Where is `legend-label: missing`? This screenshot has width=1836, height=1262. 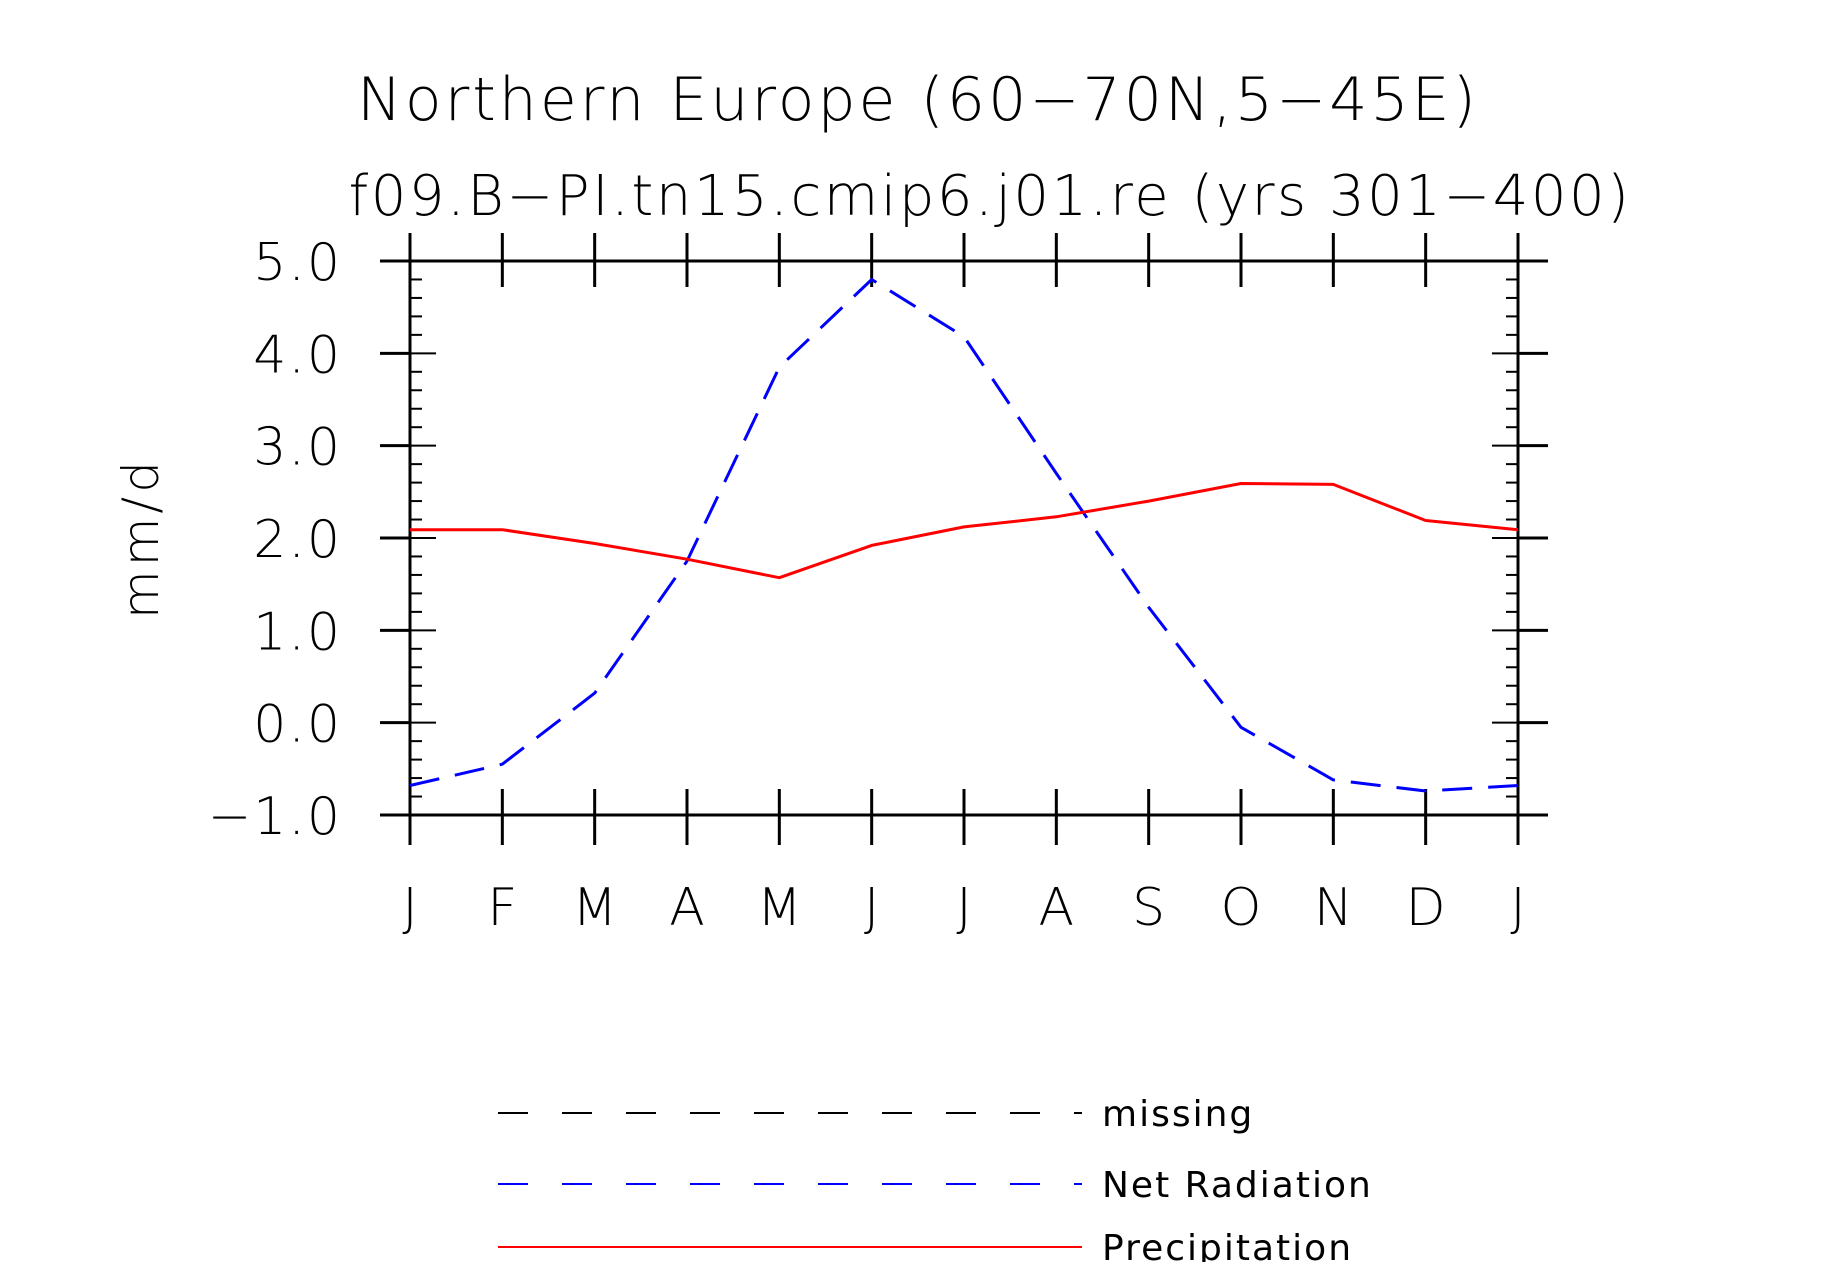 legend-label: missing is located at coordinates (1178, 1114).